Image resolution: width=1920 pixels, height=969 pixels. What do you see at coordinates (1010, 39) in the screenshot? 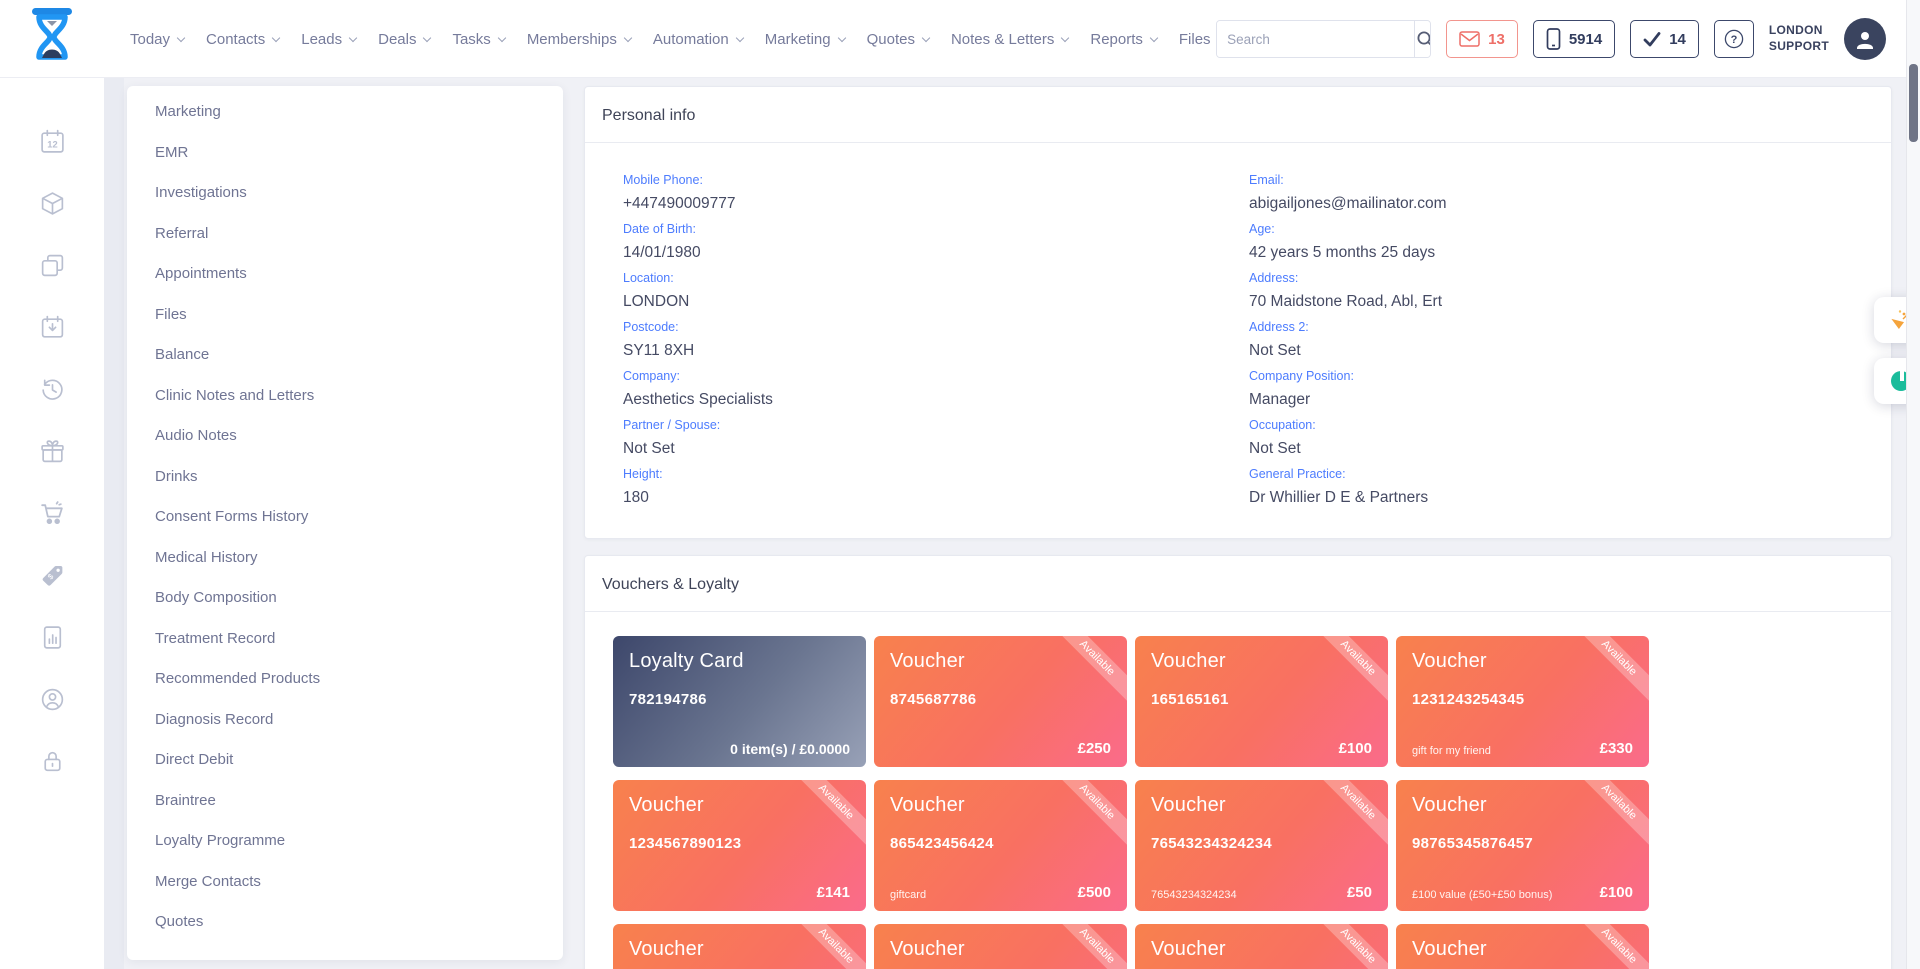
I see `nav-item-notes-letters: Notes & Letters` at bounding box center [1010, 39].